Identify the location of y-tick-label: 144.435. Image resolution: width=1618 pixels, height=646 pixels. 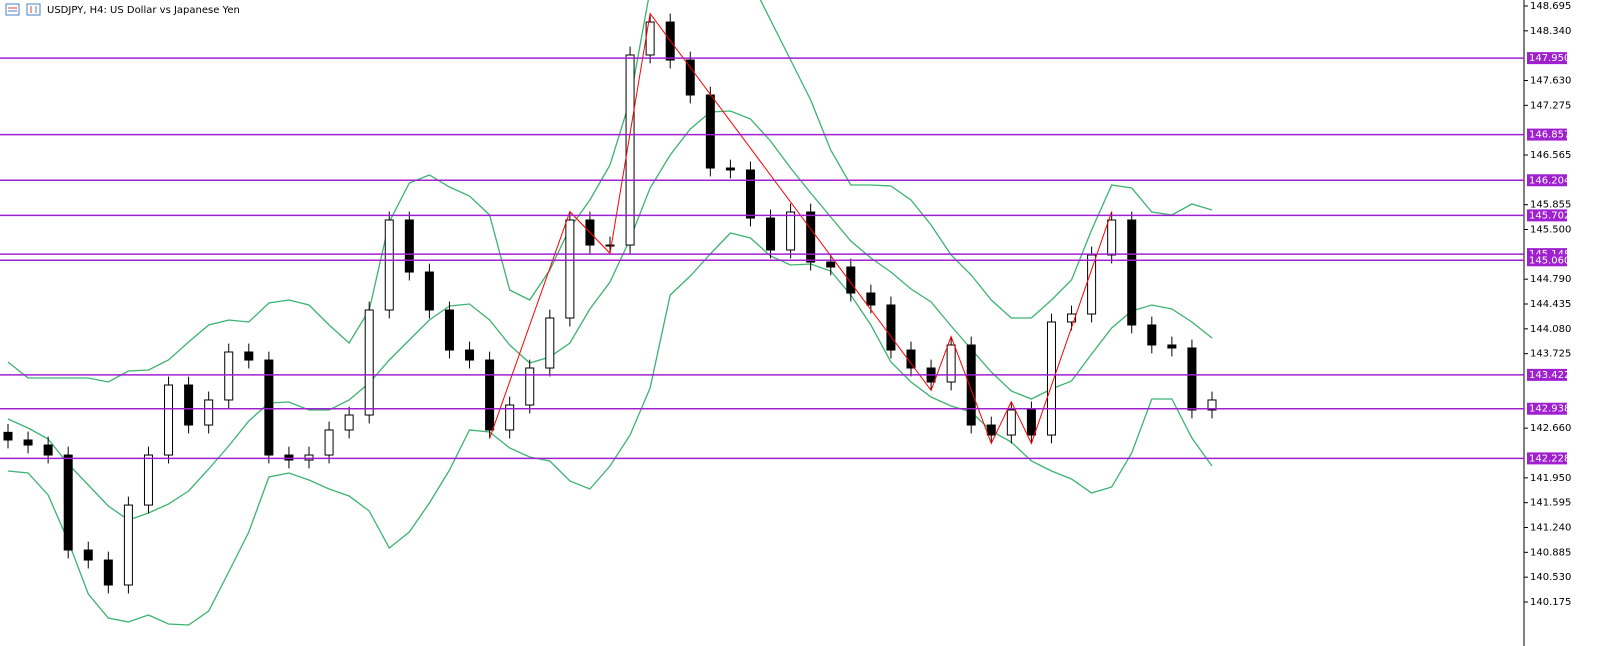
(1550, 304).